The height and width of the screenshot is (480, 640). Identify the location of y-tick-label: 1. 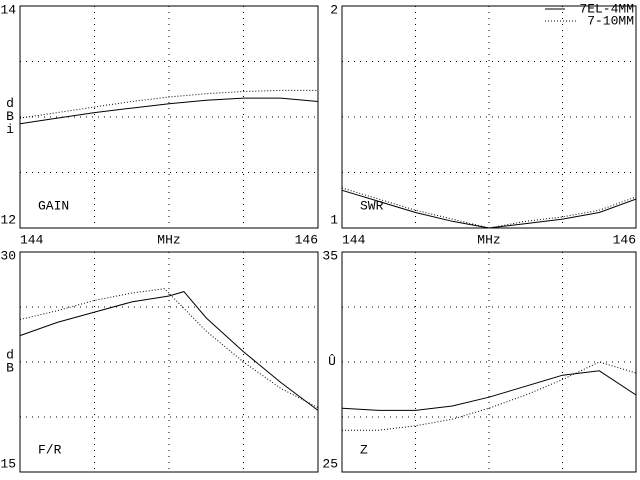
(334, 219).